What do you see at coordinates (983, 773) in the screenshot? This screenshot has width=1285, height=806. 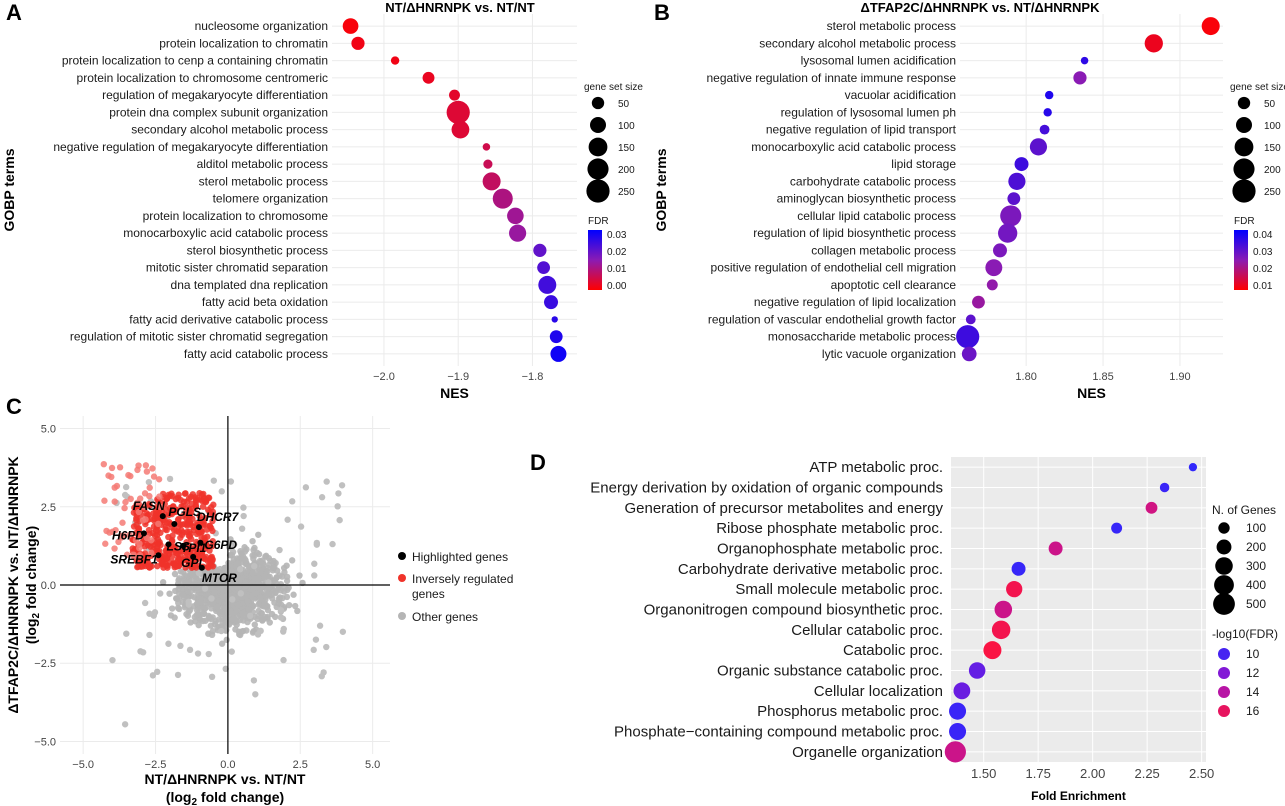 I see `x-tick-label-d: 1.50` at bounding box center [983, 773].